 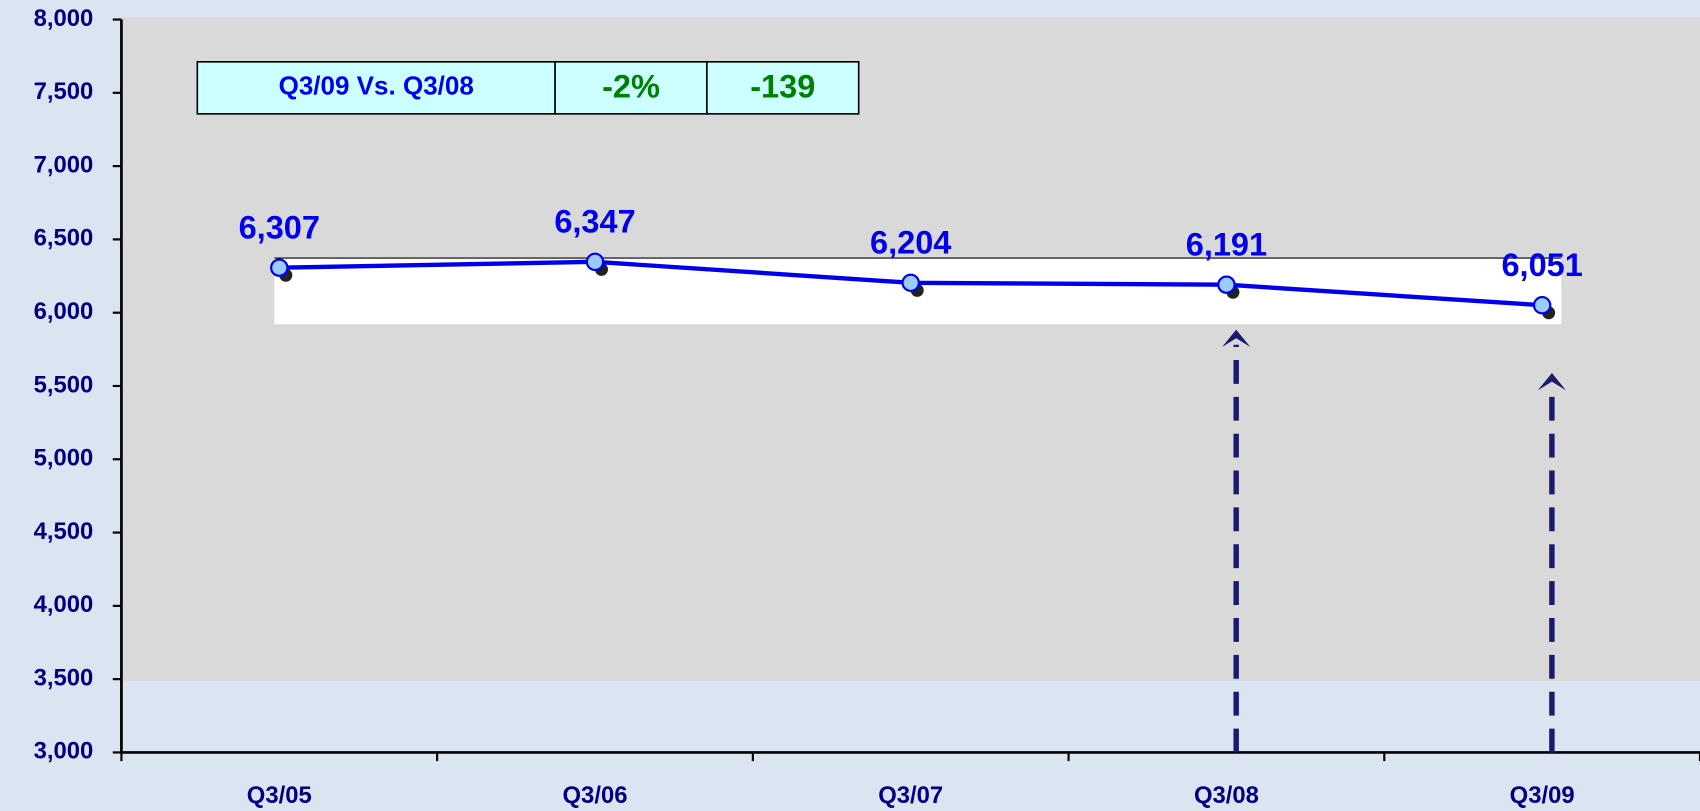 I want to click on y-tick-label: 3,000, so click(x=64, y=751).